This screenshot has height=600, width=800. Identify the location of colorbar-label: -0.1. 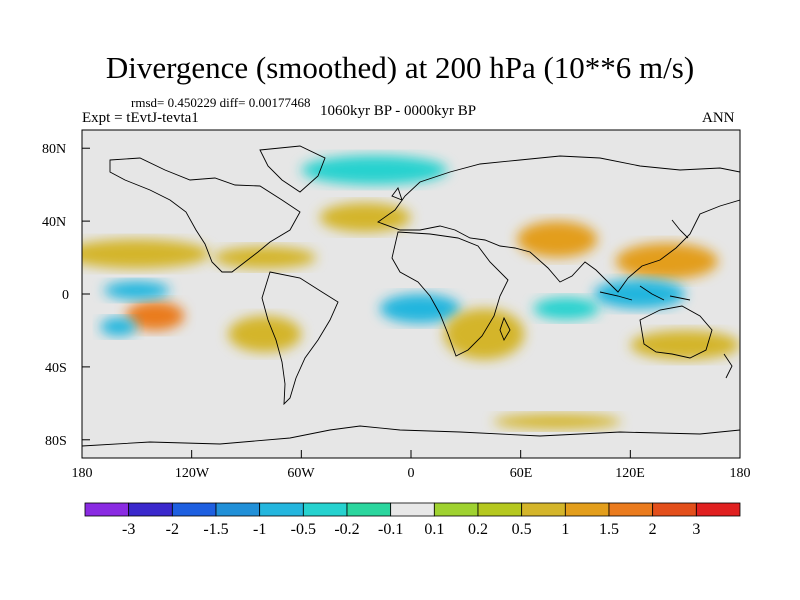
(390, 529).